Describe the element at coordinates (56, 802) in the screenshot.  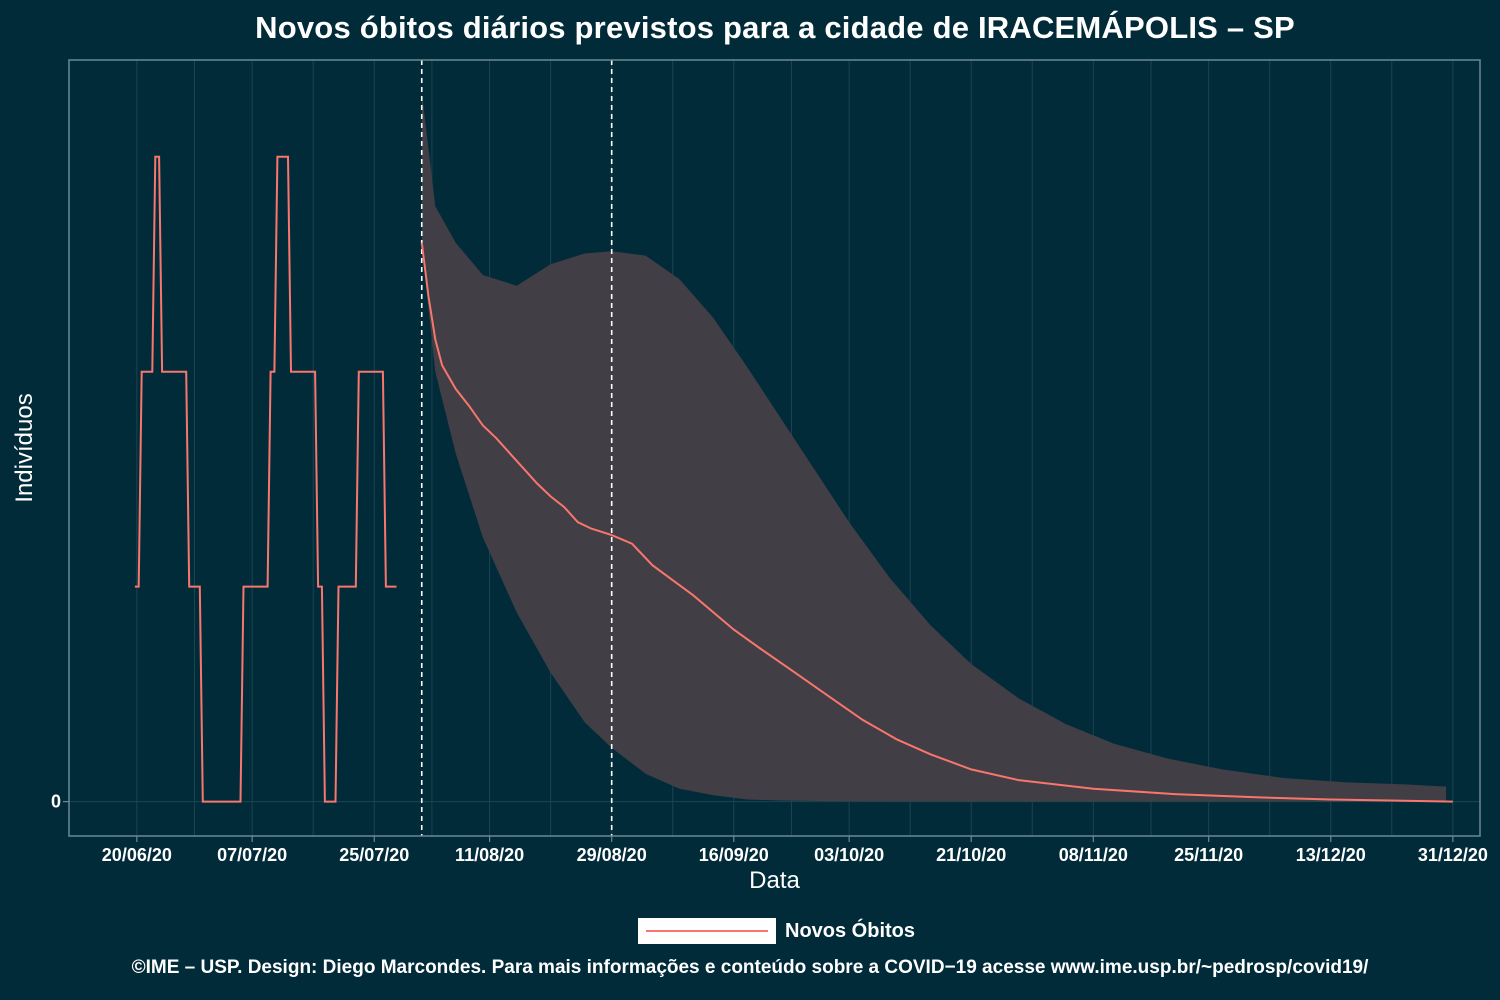
I see `y-tick-label: 0` at that location.